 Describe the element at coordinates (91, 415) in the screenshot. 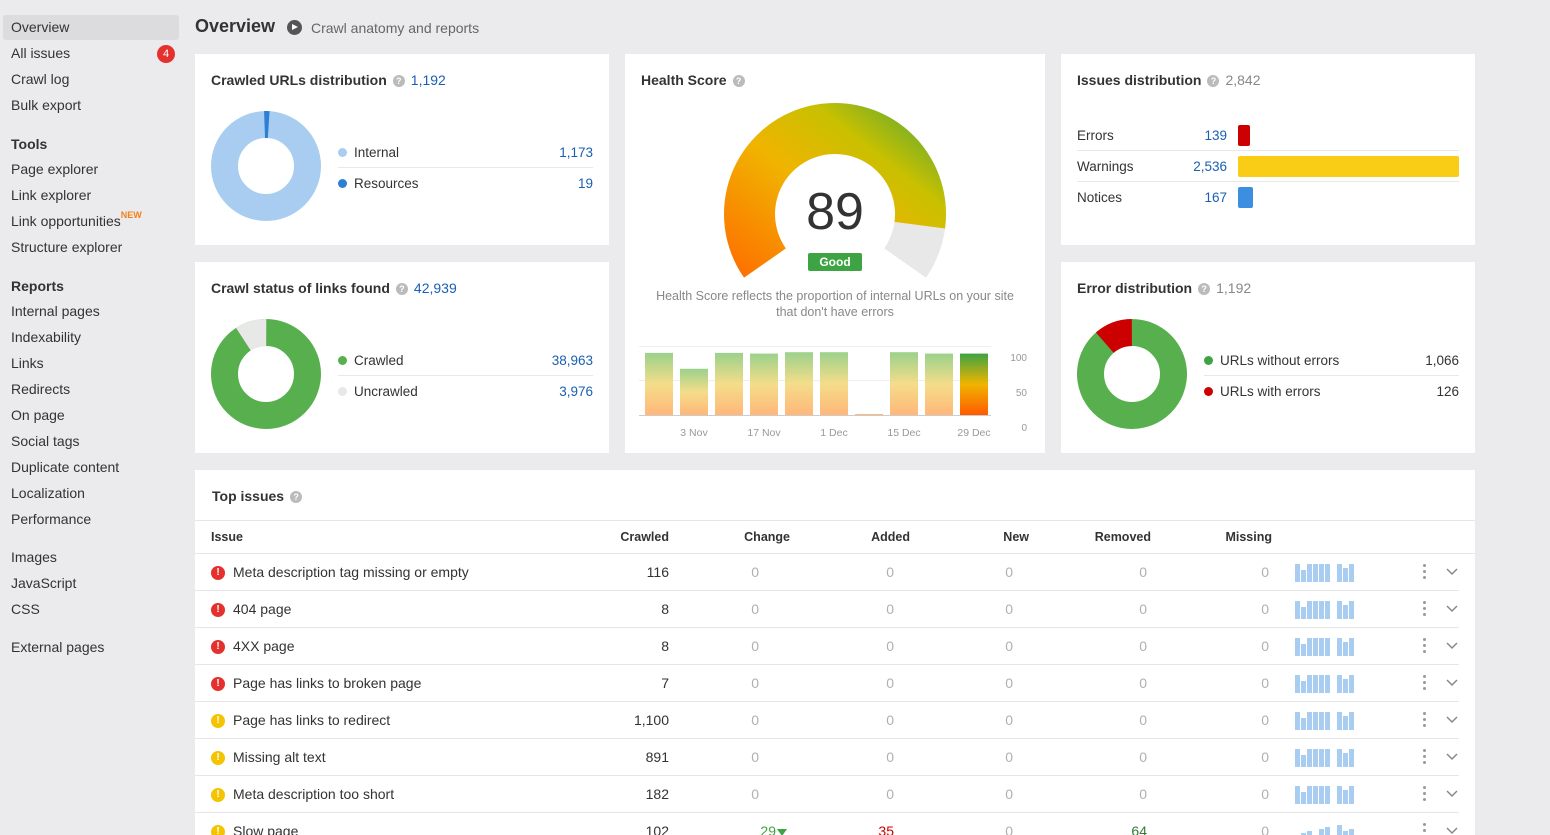

I see `sidebar-item-on-page: On page` at that location.